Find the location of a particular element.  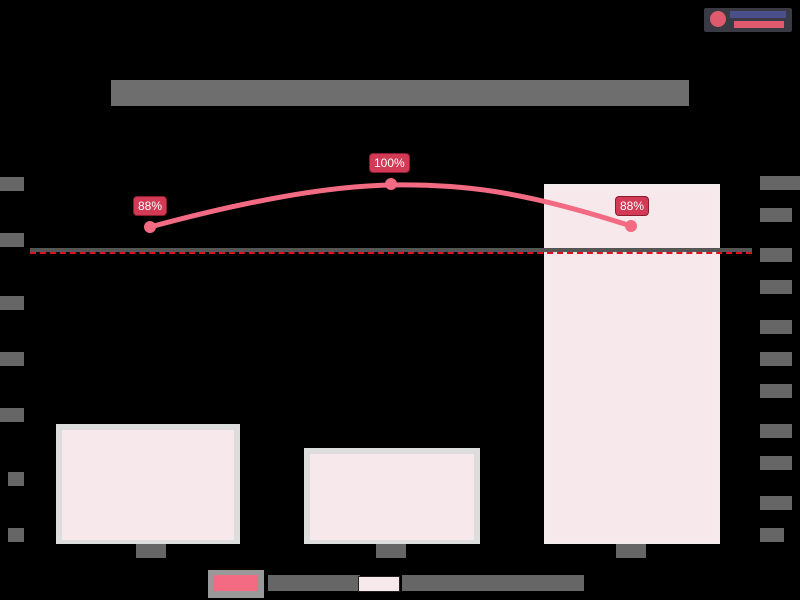

legend-label-line: [illegible] is located at coordinates (314, 583).